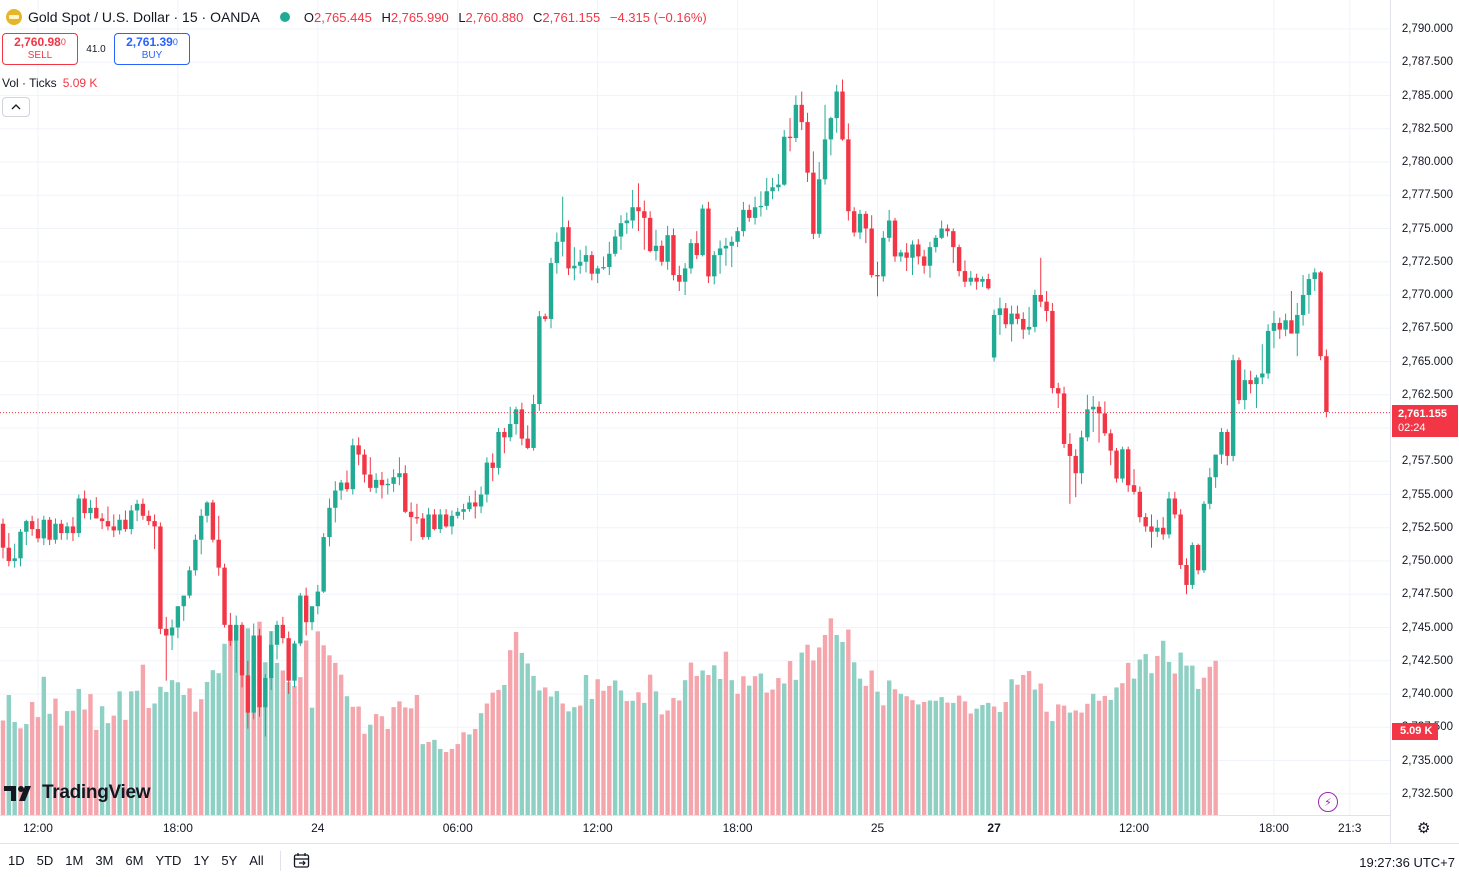 The width and height of the screenshot is (1459, 877). What do you see at coordinates (104, 860) in the screenshot?
I see `range-button-3m: 3M` at bounding box center [104, 860].